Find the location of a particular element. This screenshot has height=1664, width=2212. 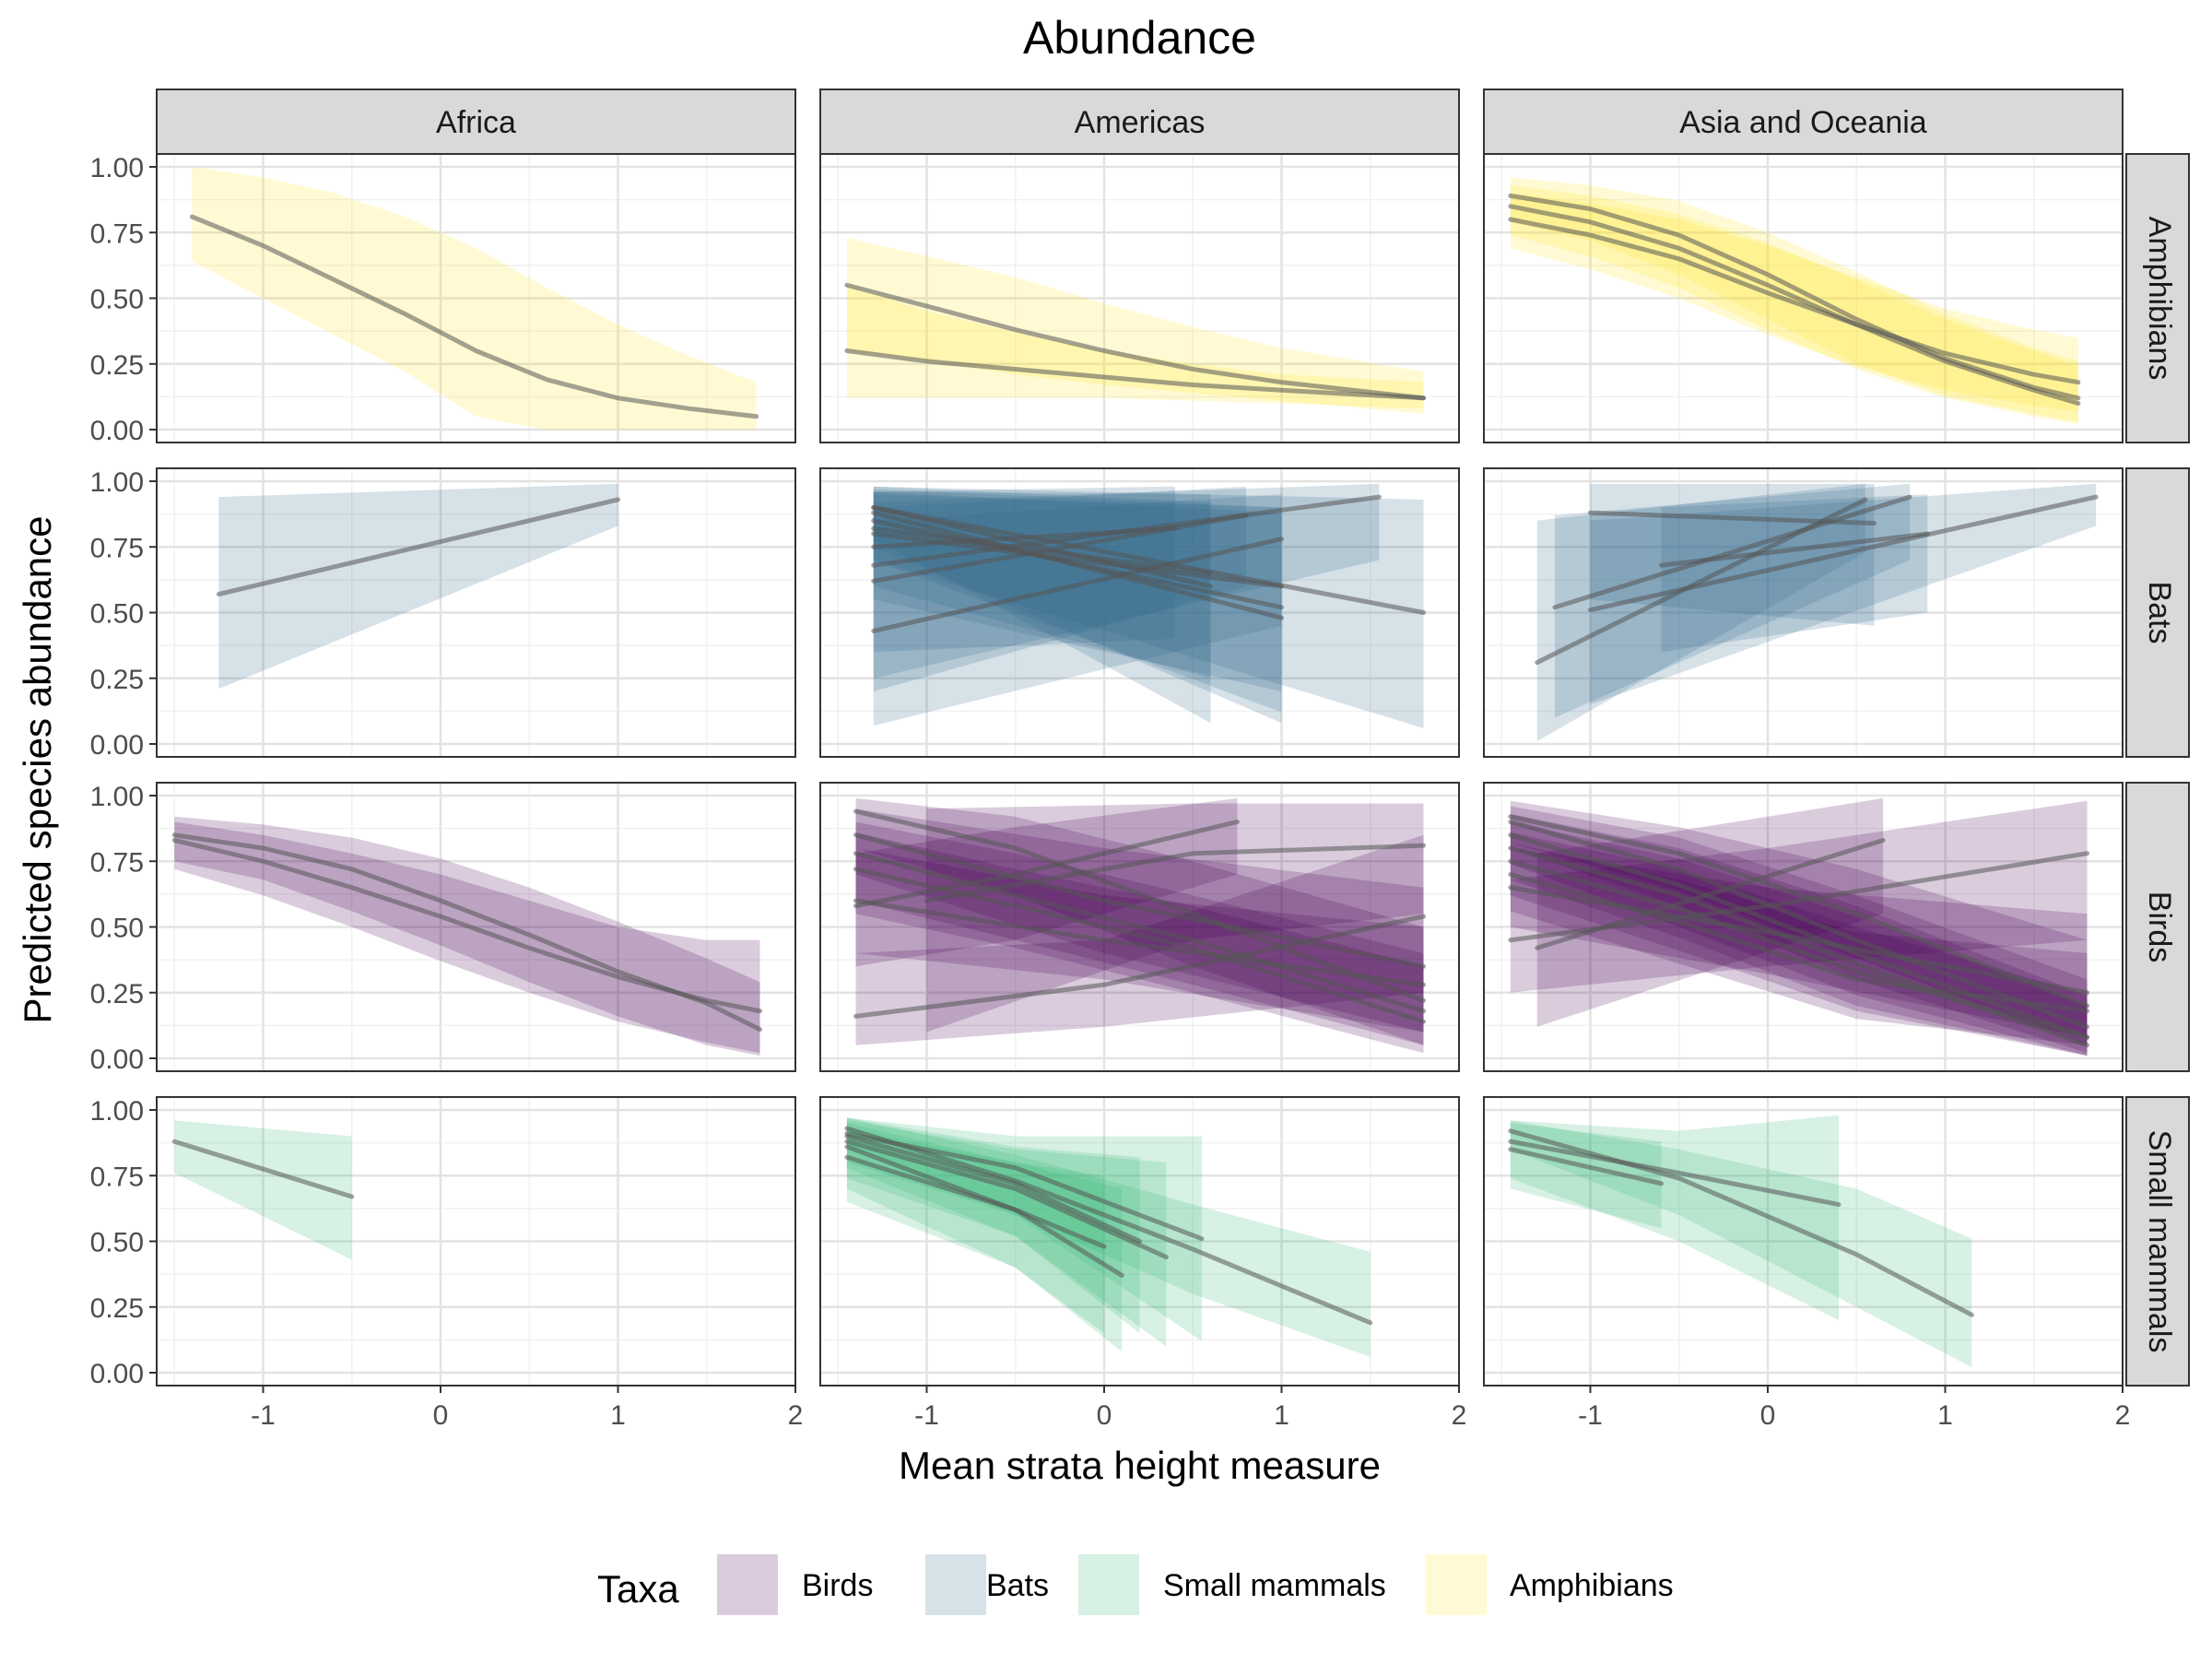

legend-label: Birds is located at coordinates (837, 1585).